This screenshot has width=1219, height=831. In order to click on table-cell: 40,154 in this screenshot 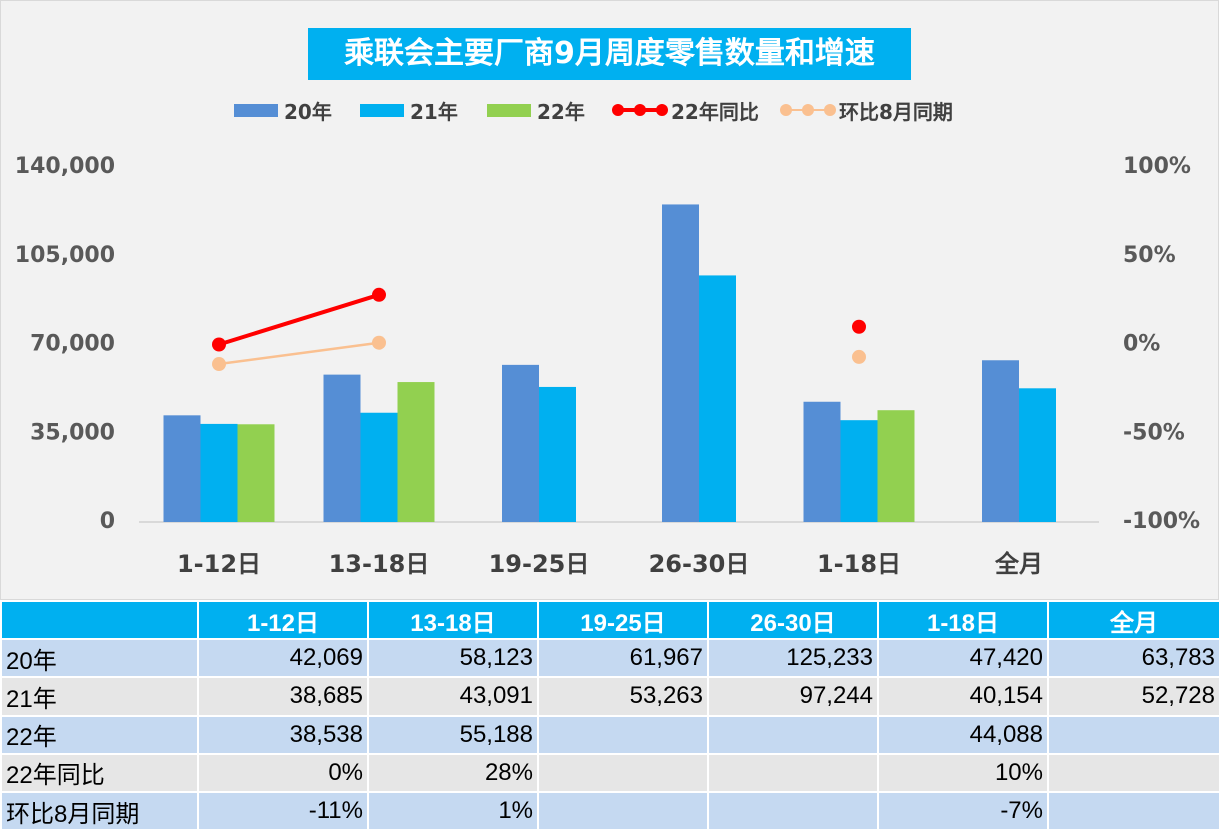, I will do `click(963, 696)`.